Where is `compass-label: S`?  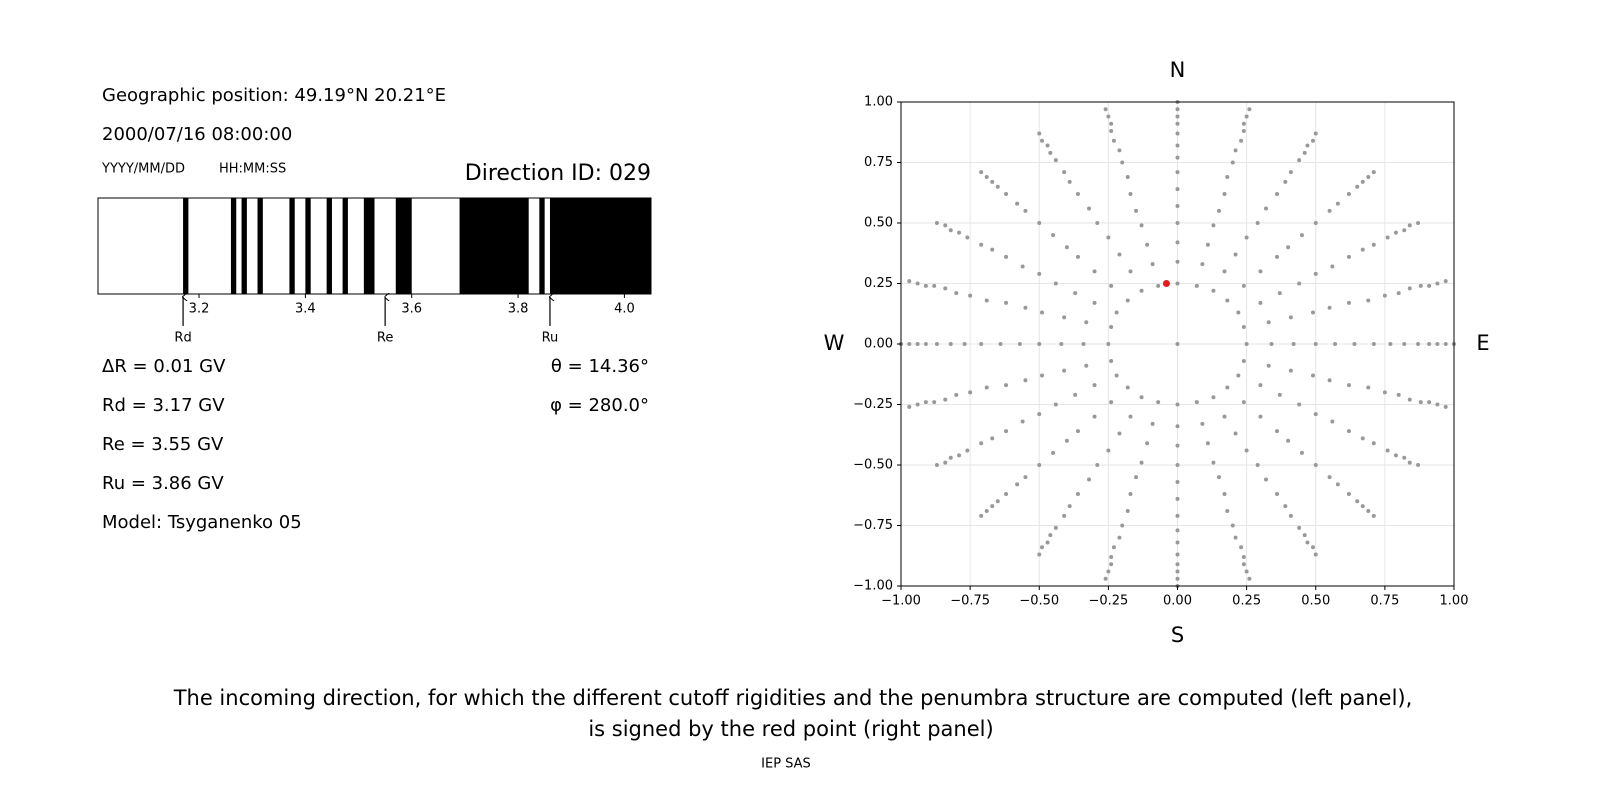 compass-label: S is located at coordinates (1177, 635).